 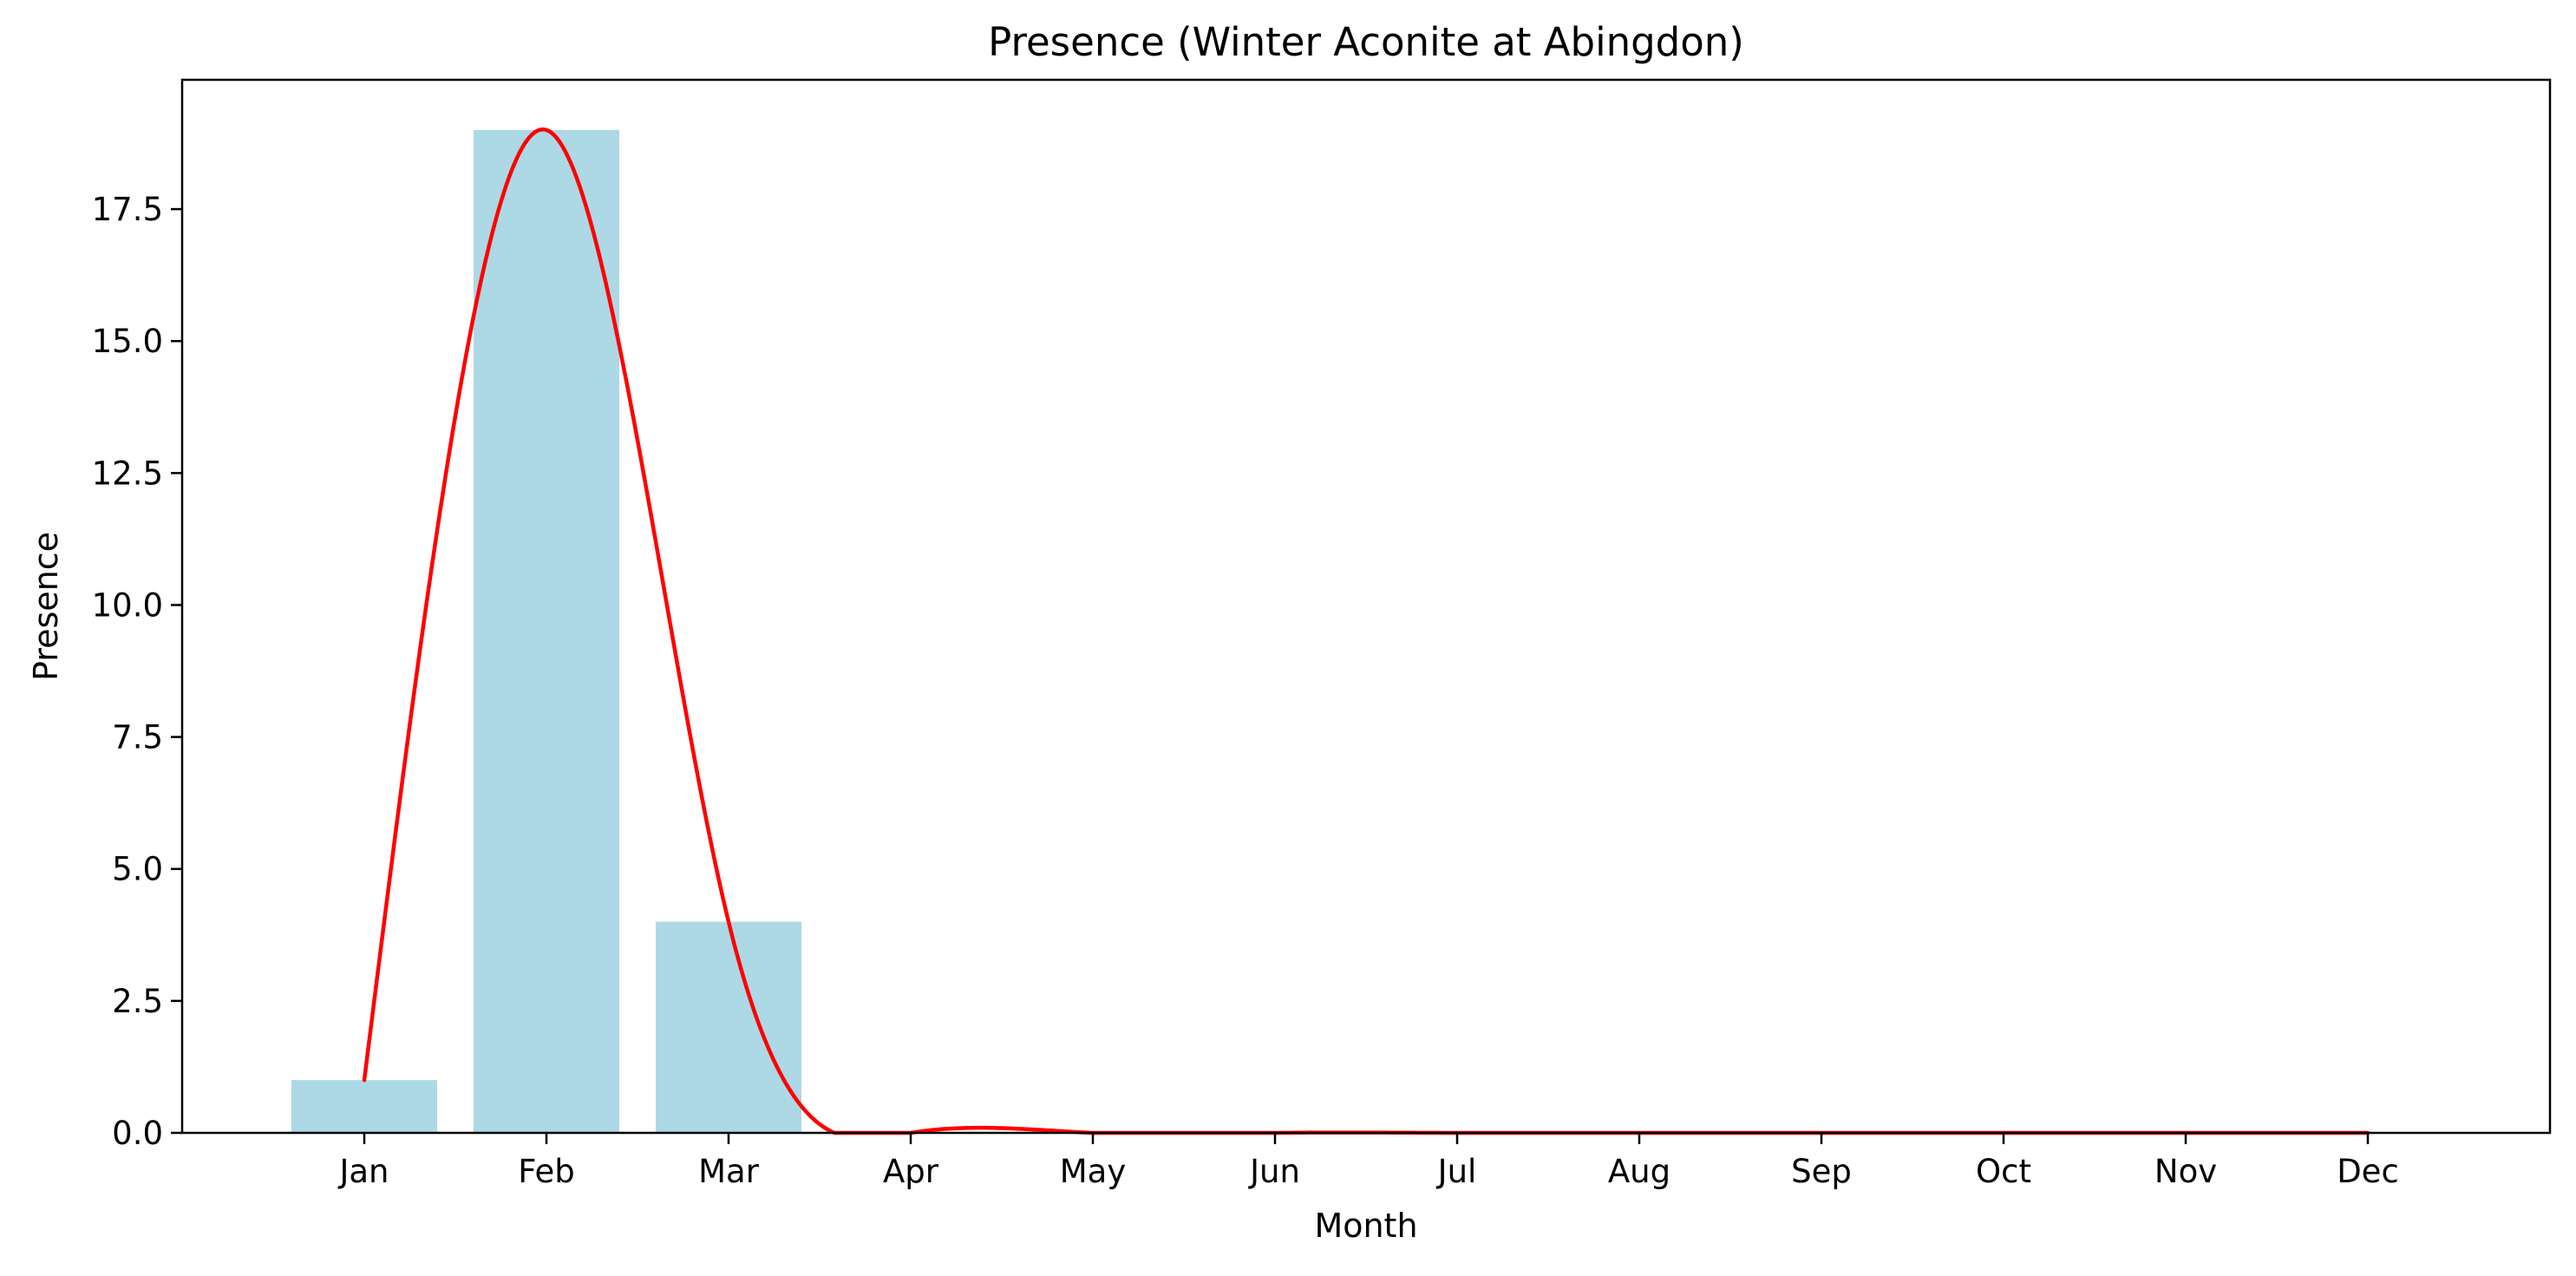 I want to click on y-tick-label: 17.5, so click(x=127, y=209).